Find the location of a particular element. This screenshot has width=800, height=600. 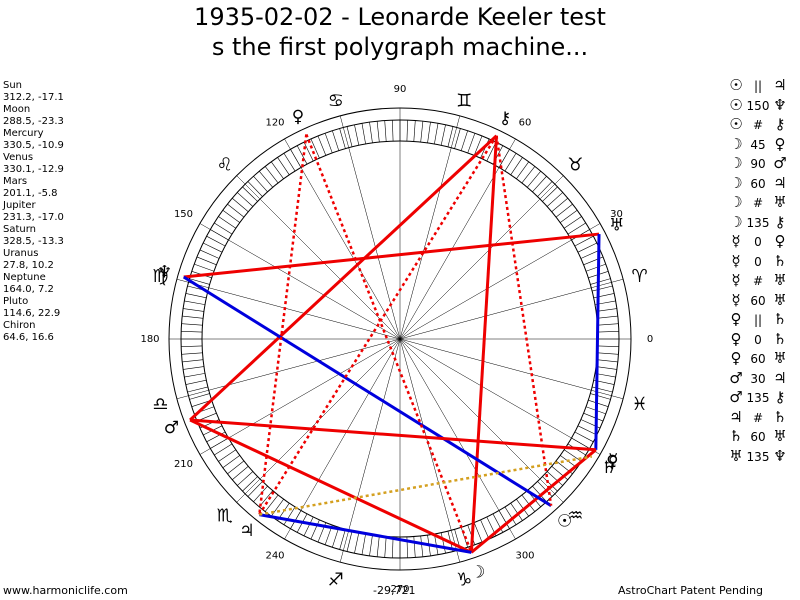

degree-label: 60 is located at coordinates (525, 122).